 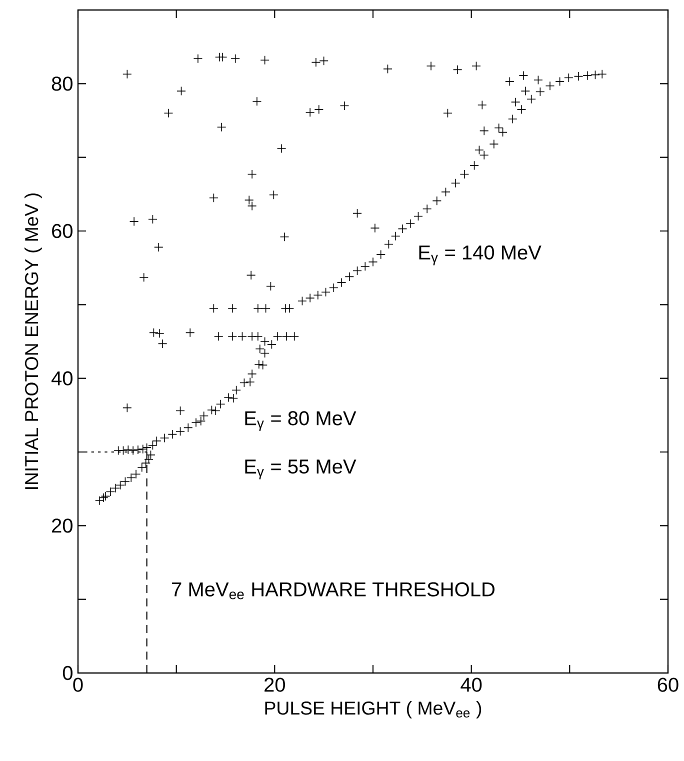 I want to click on annotation: E$_{γ}$ = 140 MeV, so click(x=481, y=255).